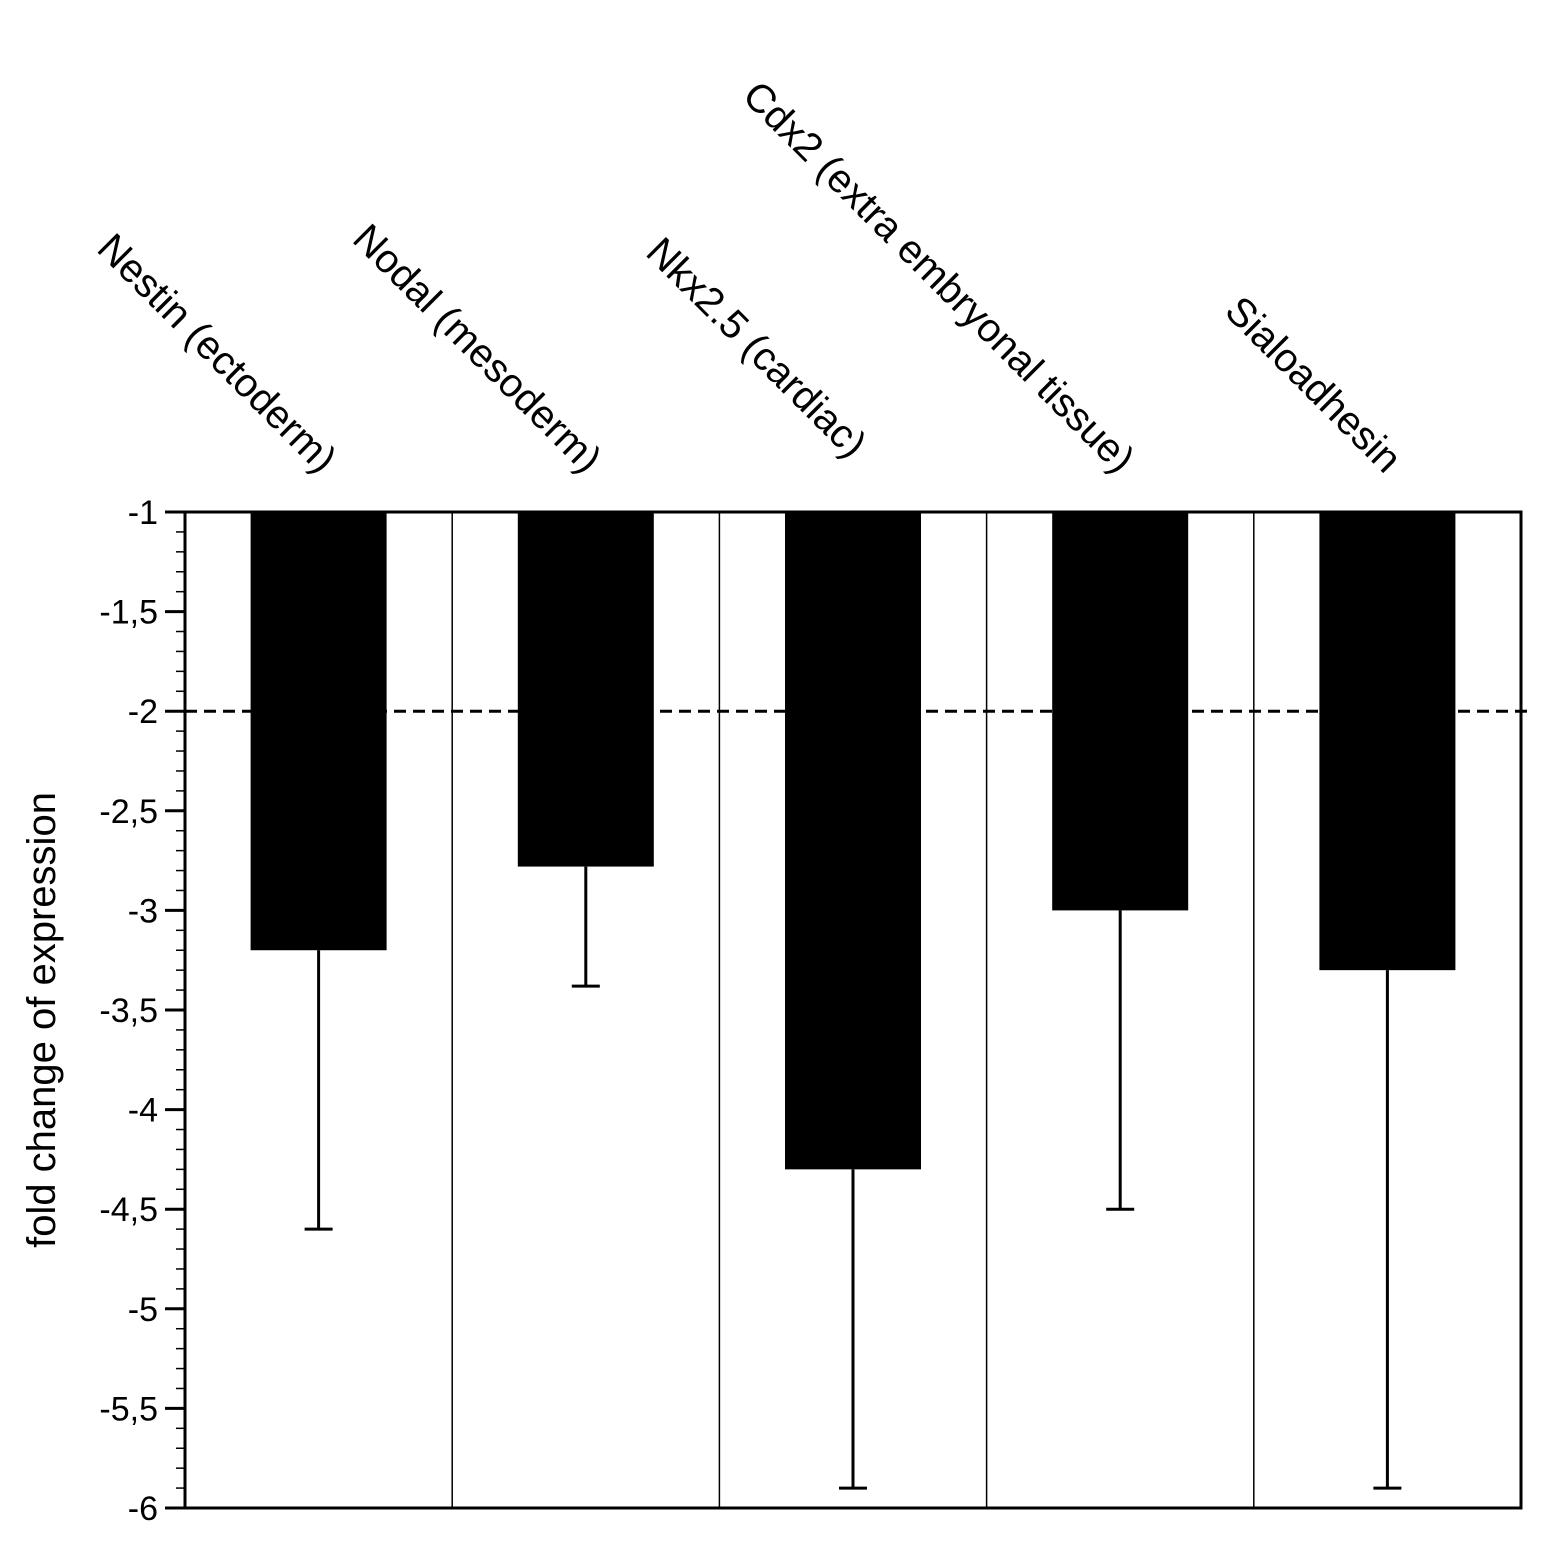  Describe the element at coordinates (217, 353) in the screenshot. I see `category-label: Nestin (ectoderm)` at that location.